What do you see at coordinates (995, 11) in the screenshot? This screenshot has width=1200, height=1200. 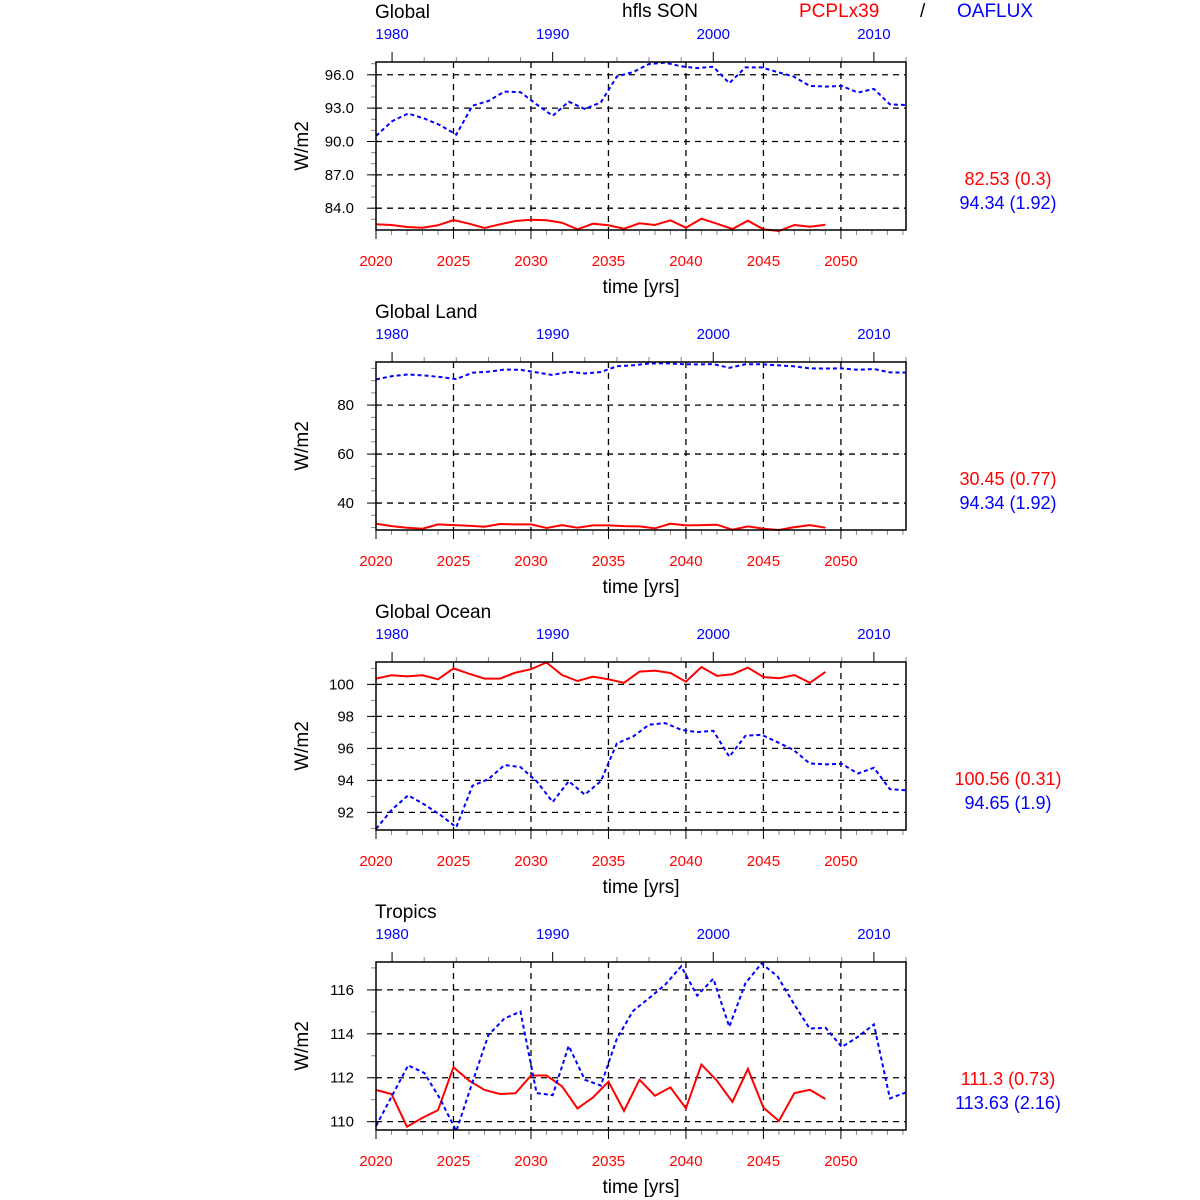 I see `header-obs-label: OAFLUX` at bounding box center [995, 11].